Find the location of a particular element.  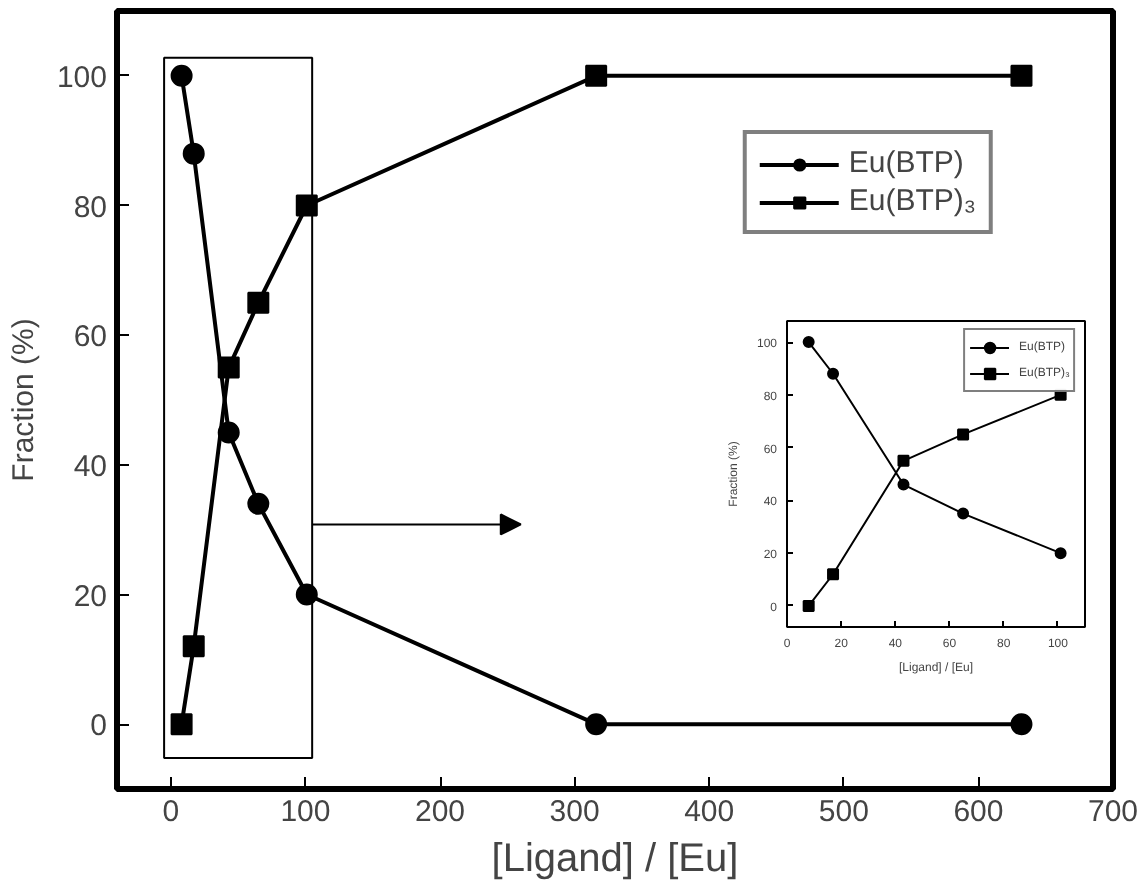

x-tick-label: 100 is located at coordinates (305, 812).